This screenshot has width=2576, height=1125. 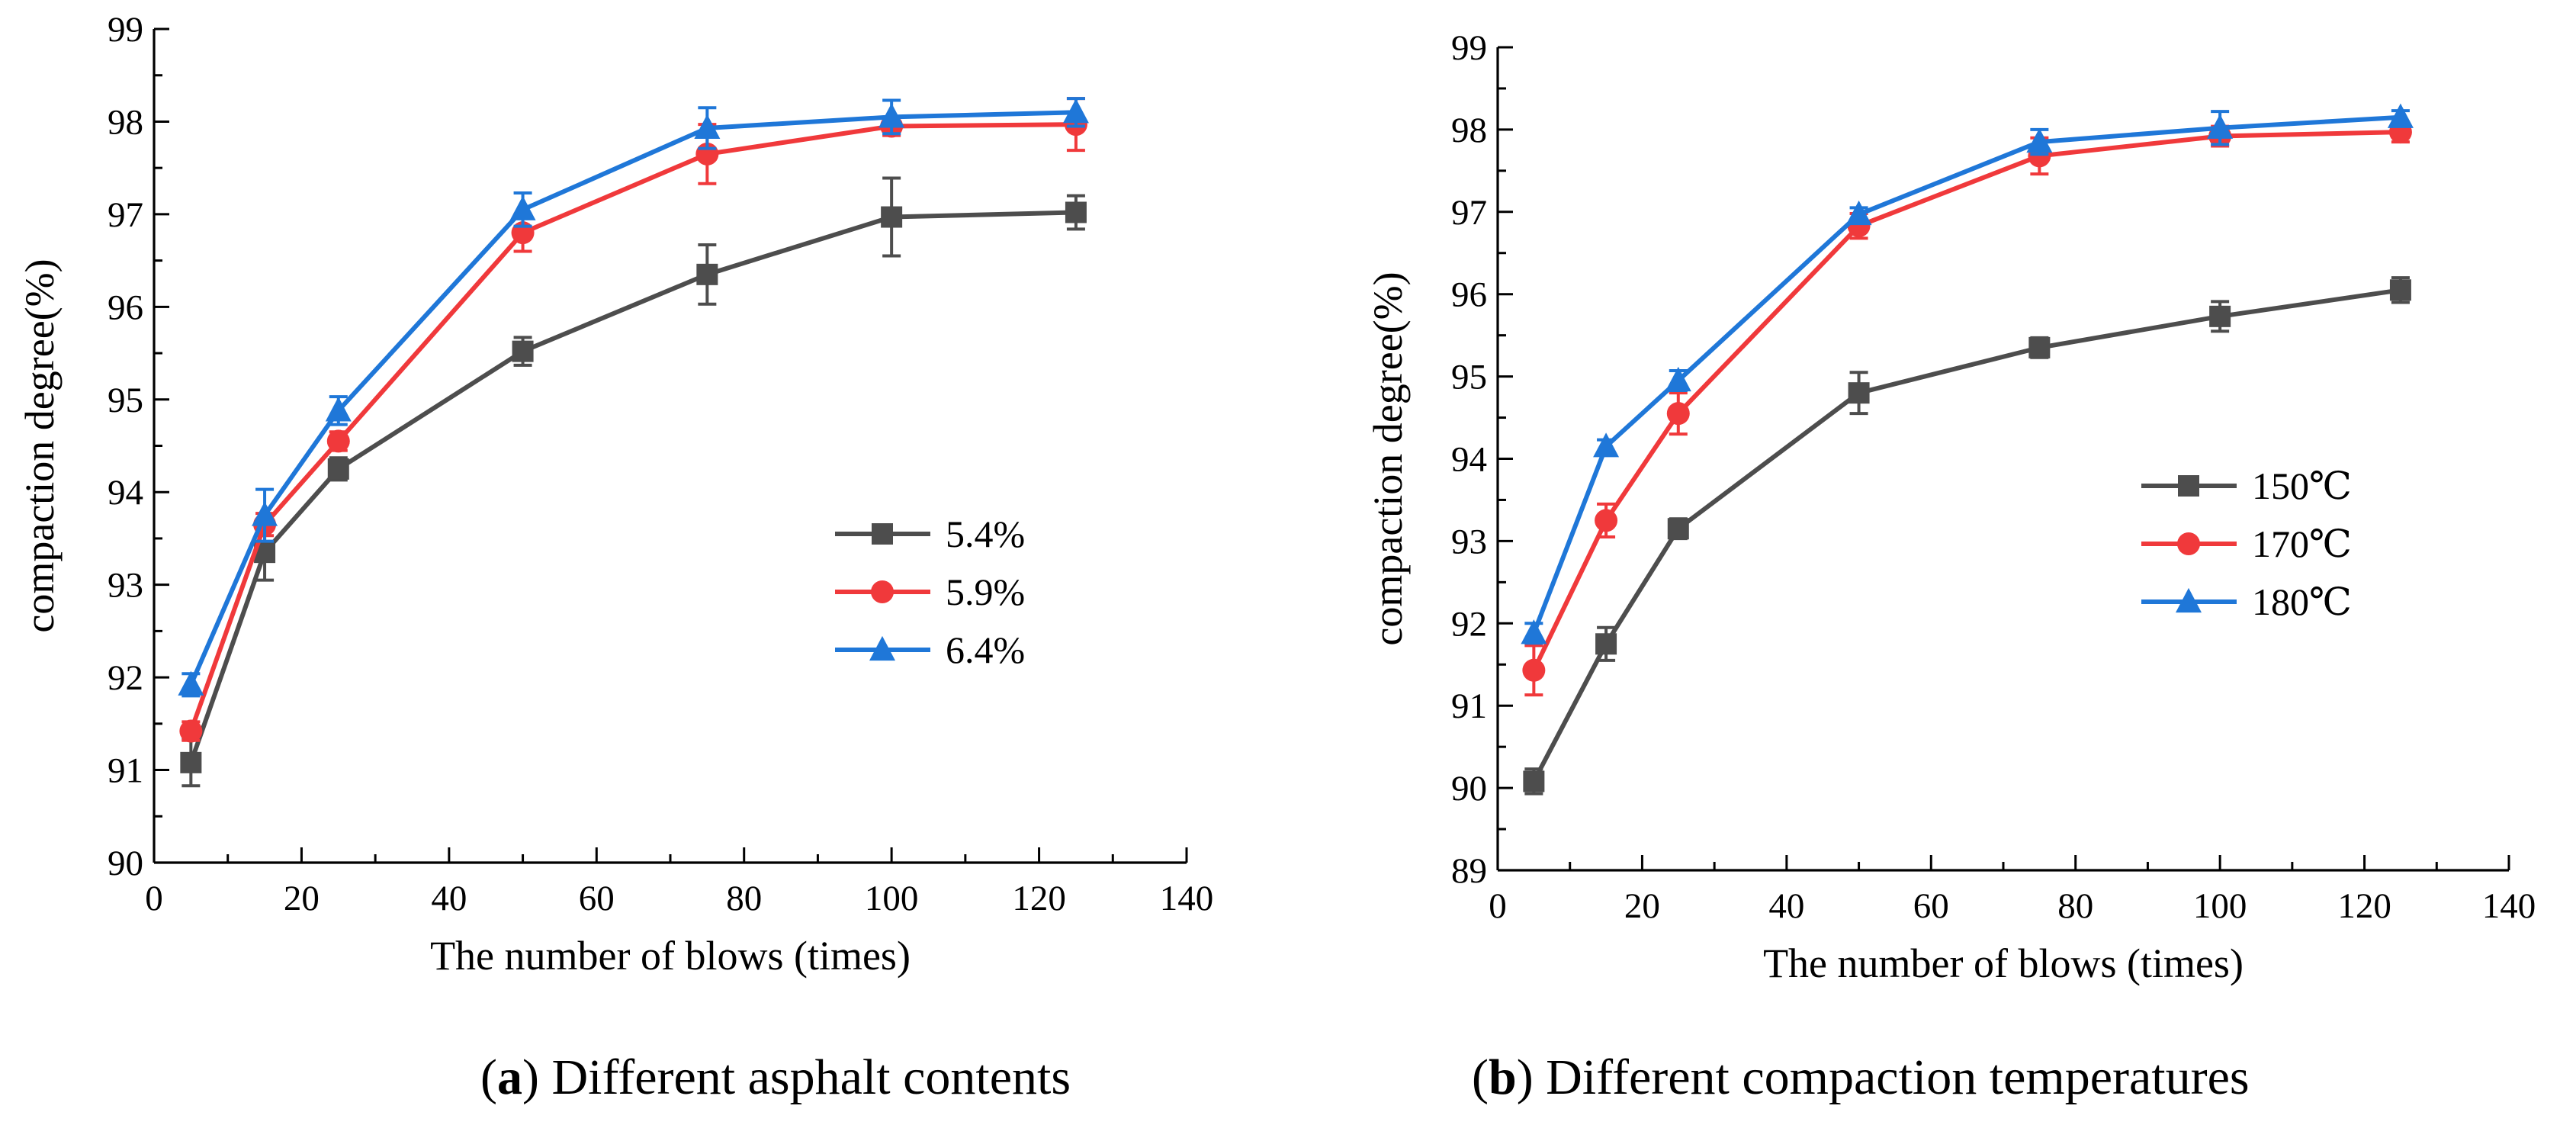 What do you see at coordinates (930, 592) in the screenshot?
I see `legend: 5.4% 5.9% 6.4%` at bounding box center [930, 592].